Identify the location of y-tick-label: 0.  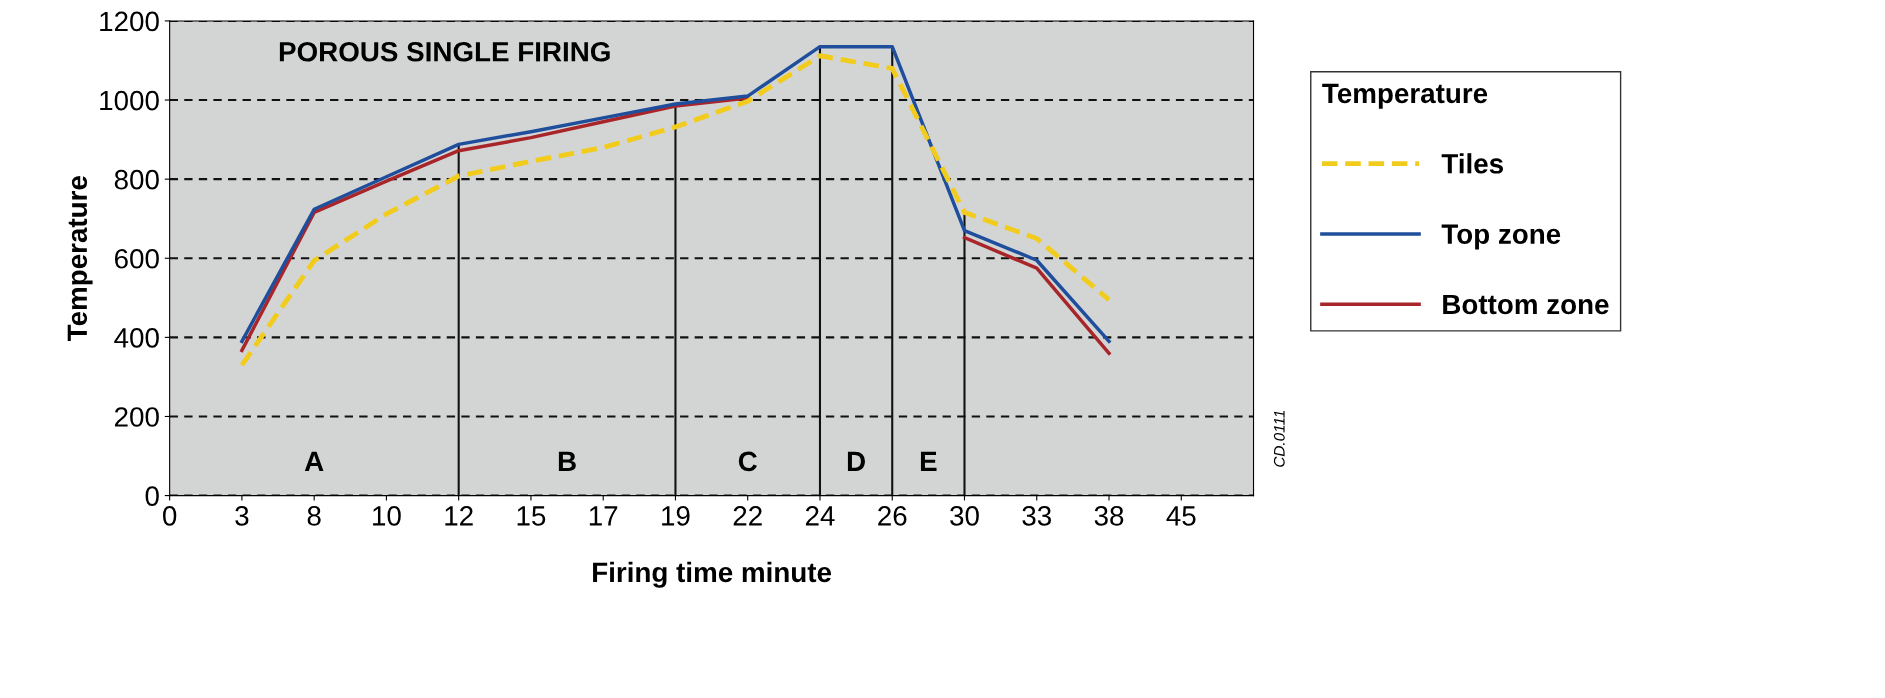
(152, 496).